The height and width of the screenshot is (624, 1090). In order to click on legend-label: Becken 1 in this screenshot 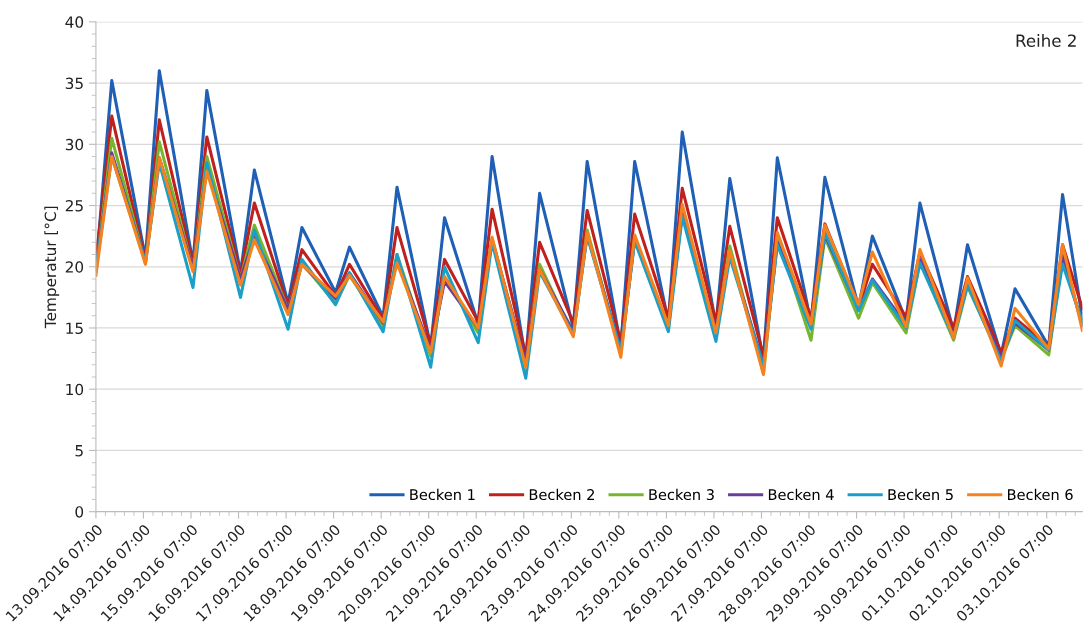, I will do `click(442, 494)`.